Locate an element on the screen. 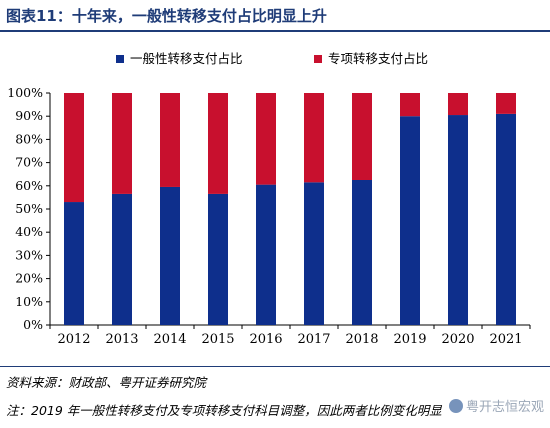 The image size is (550, 428). y-tick-label: 80% is located at coordinates (29, 138).